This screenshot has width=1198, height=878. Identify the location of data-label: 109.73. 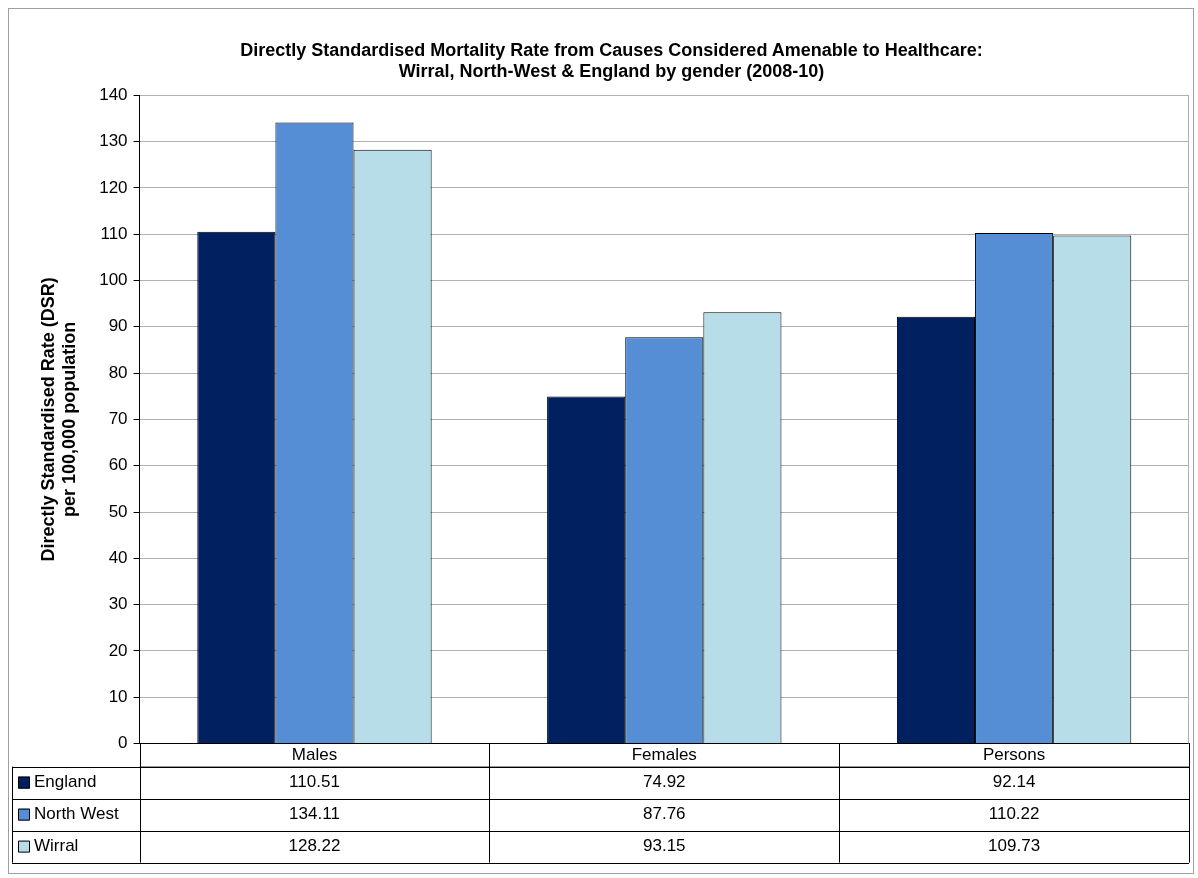
(1014, 846).